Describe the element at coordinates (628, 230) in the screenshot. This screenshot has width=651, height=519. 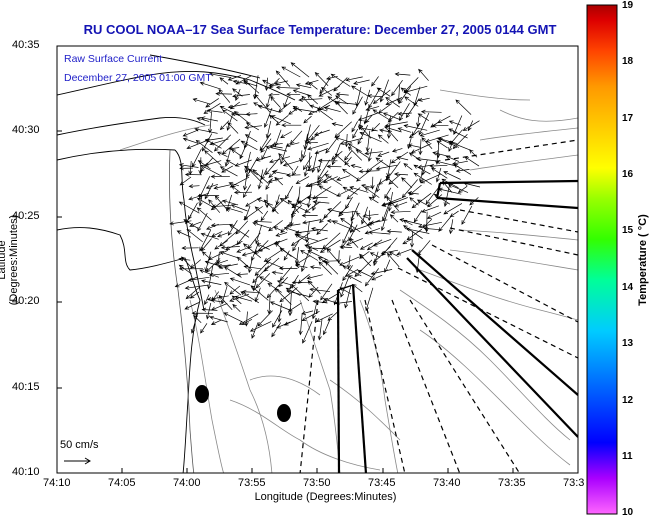
I see `colorbar-tick: 15` at that location.